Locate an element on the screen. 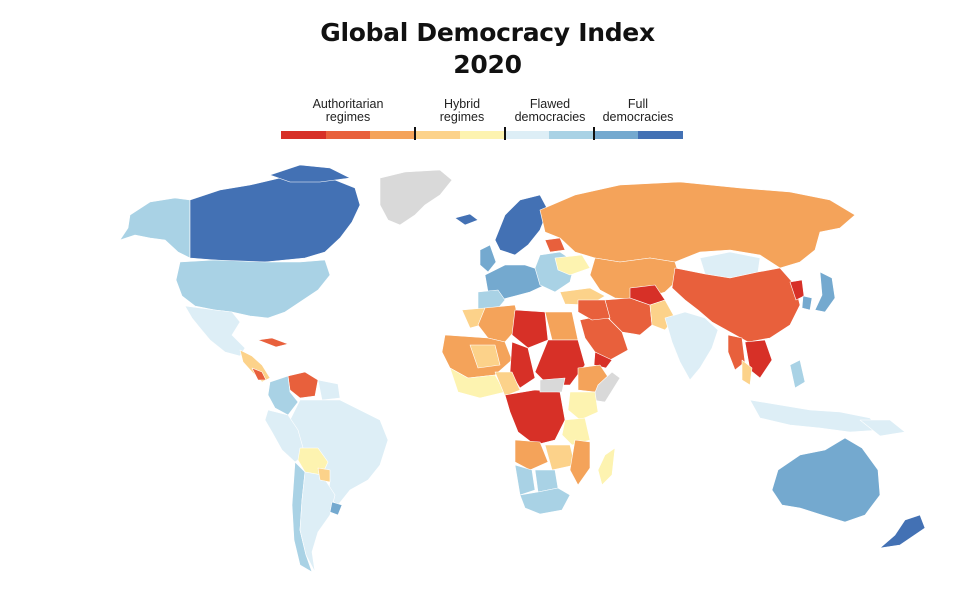 The width and height of the screenshot is (975, 600). region-egypt is located at coordinates (561, 326).